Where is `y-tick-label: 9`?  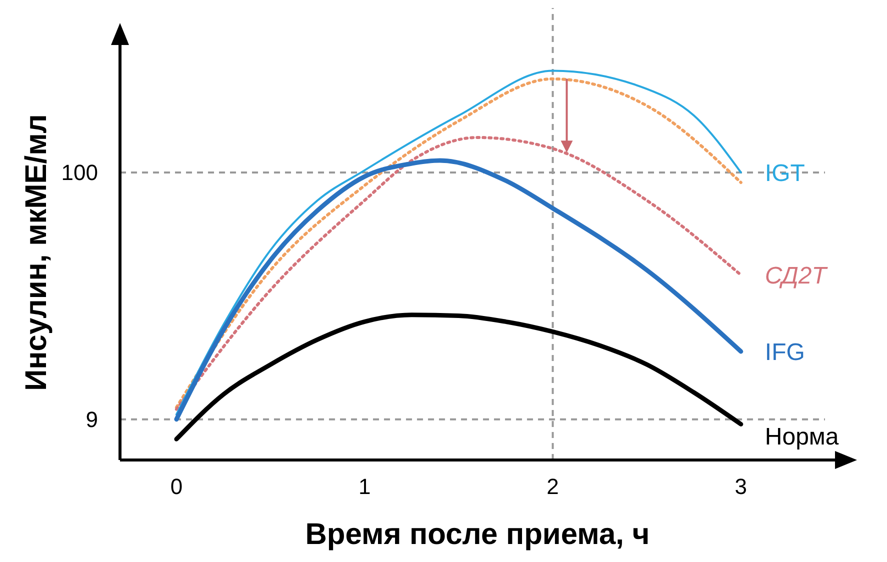 y-tick-label: 9 is located at coordinates (92, 419).